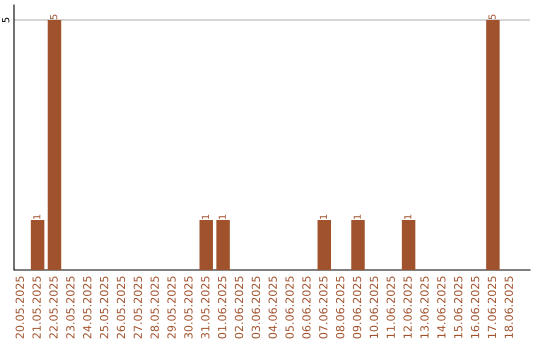 The height and width of the screenshot is (340, 540). I want to click on x-tick-label: 18.06.2025, so click(508, 307).